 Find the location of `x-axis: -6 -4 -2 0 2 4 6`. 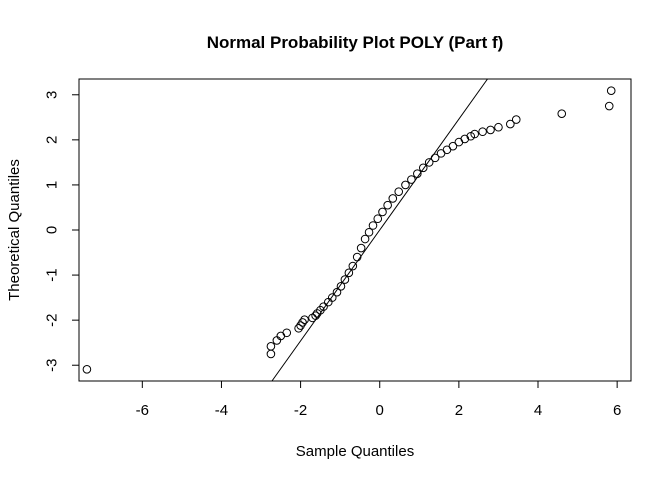

x-axis: -6 -4 -2 0 2 4 6 is located at coordinates (378, 399).